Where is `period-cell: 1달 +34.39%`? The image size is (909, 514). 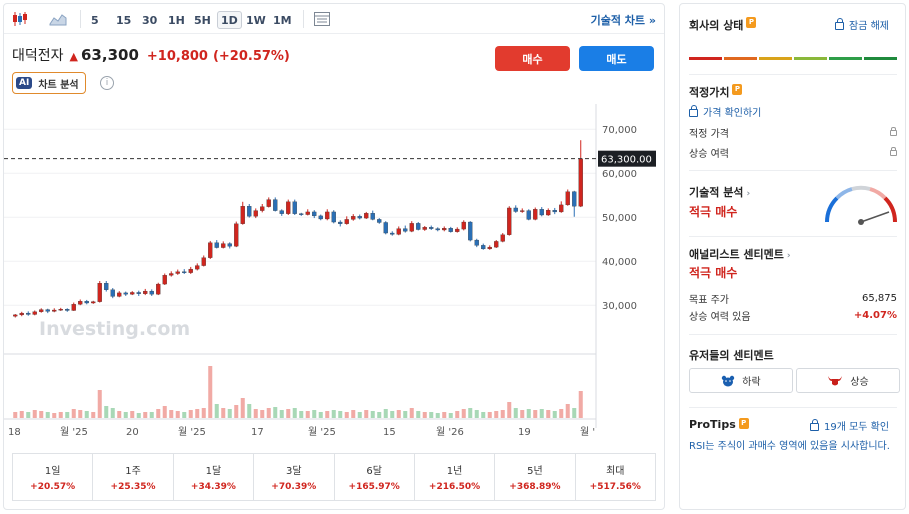 period-cell: 1달 +34.39% is located at coordinates (214, 477).